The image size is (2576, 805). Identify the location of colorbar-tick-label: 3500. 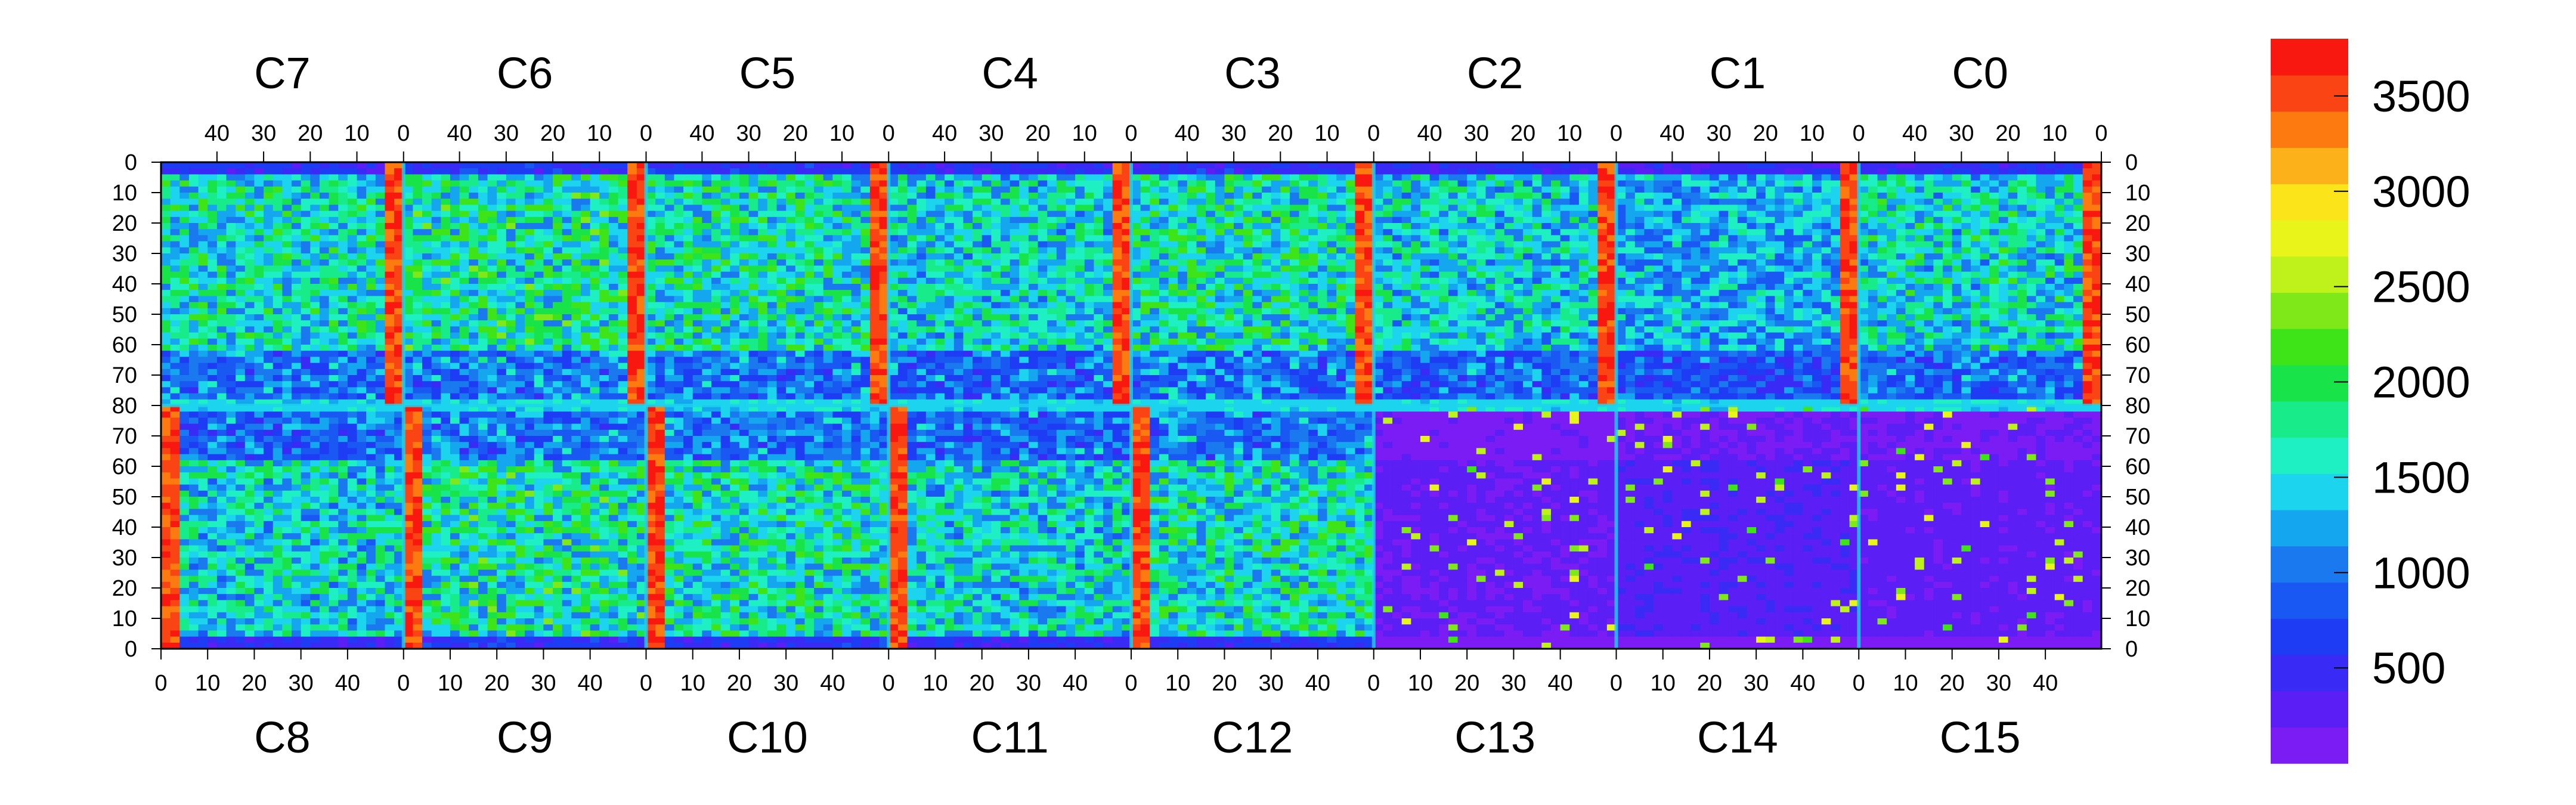
(2421, 96).